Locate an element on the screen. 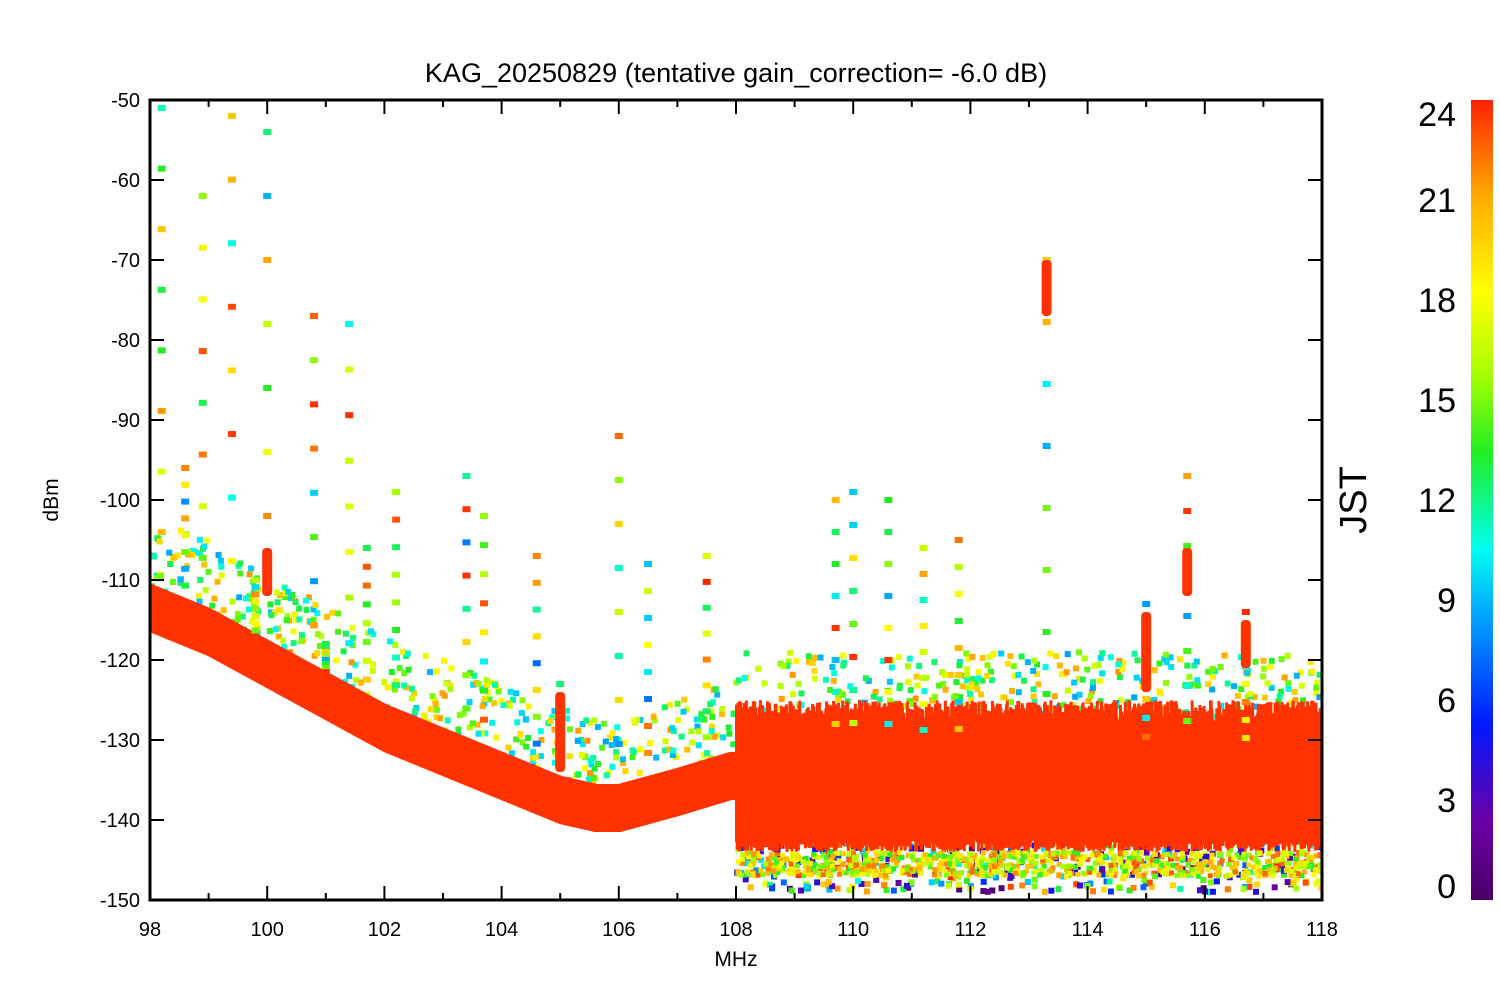 This screenshot has width=1500, height=1000. x-tick-label: 114 is located at coordinates (1088, 930).